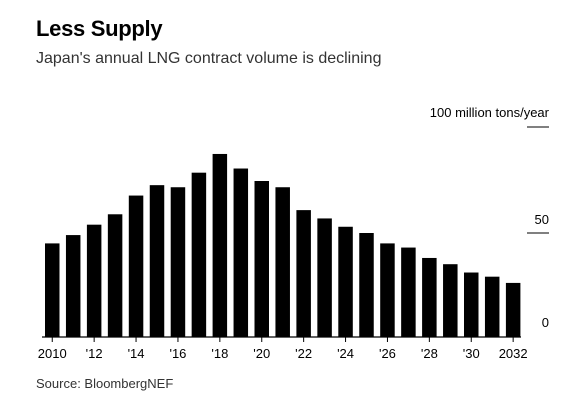 The height and width of the screenshot is (415, 581). I want to click on chart-title: Less Supply, so click(99, 28).